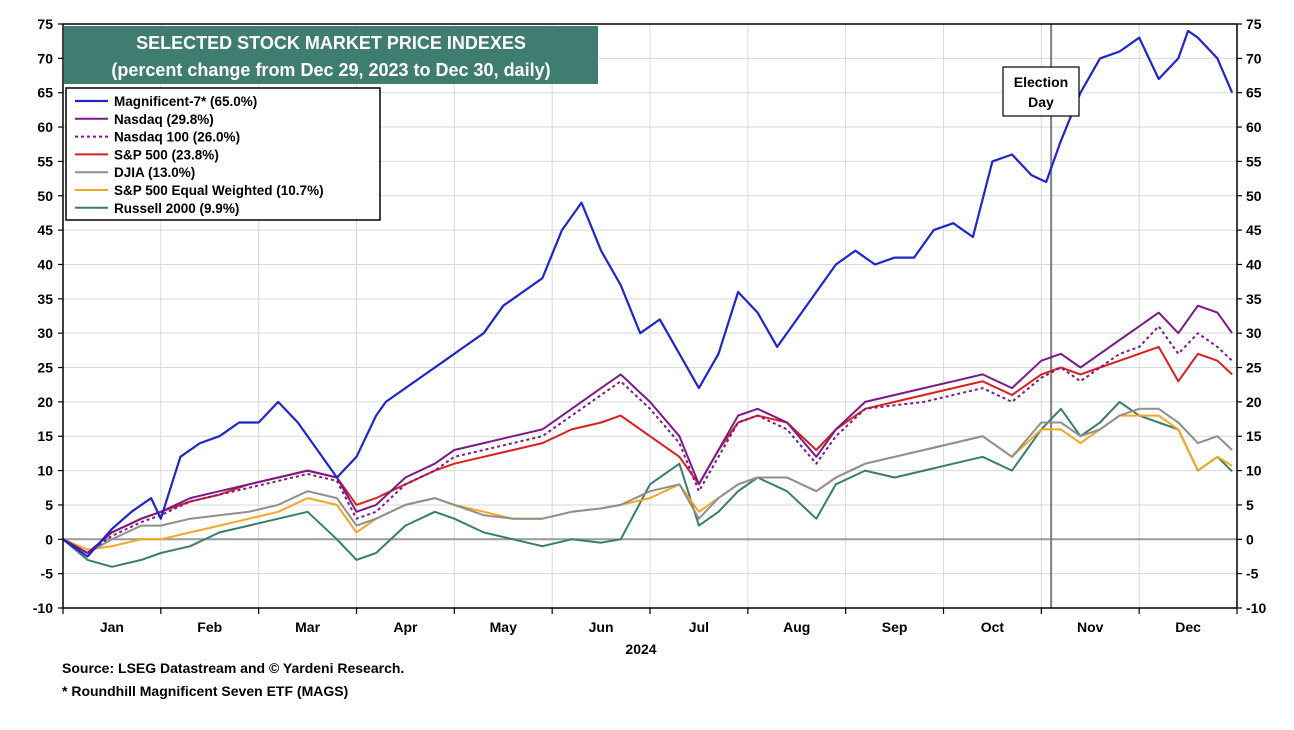 Image resolution: width=1294 pixels, height=730 pixels. I want to click on x-tick-label-jan: Jan, so click(112, 627).